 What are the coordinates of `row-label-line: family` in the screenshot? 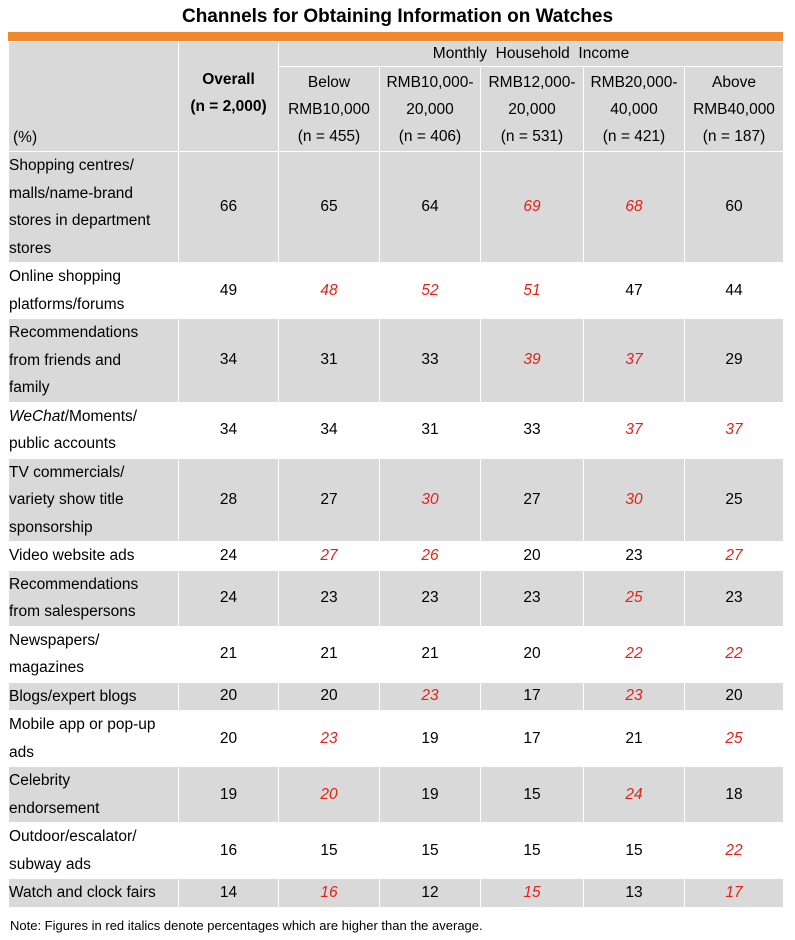 It's located at (29, 387).